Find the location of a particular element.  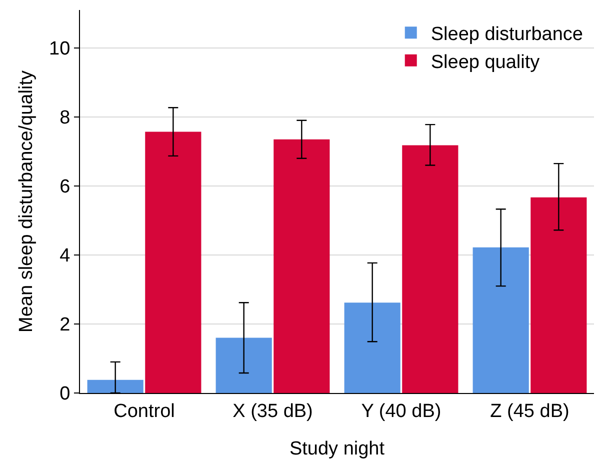

y-axis-title: Mean sleep disturbance/quality is located at coordinates (26, 201).